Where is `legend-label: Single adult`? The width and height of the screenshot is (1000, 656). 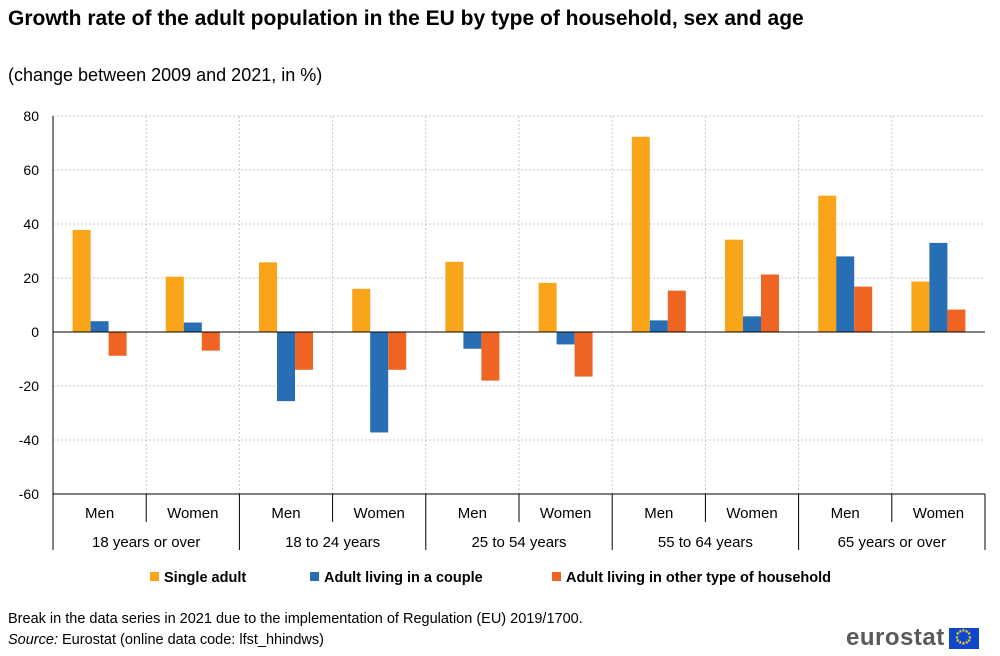 legend-label: Single adult is located at coordinates (205, 578).